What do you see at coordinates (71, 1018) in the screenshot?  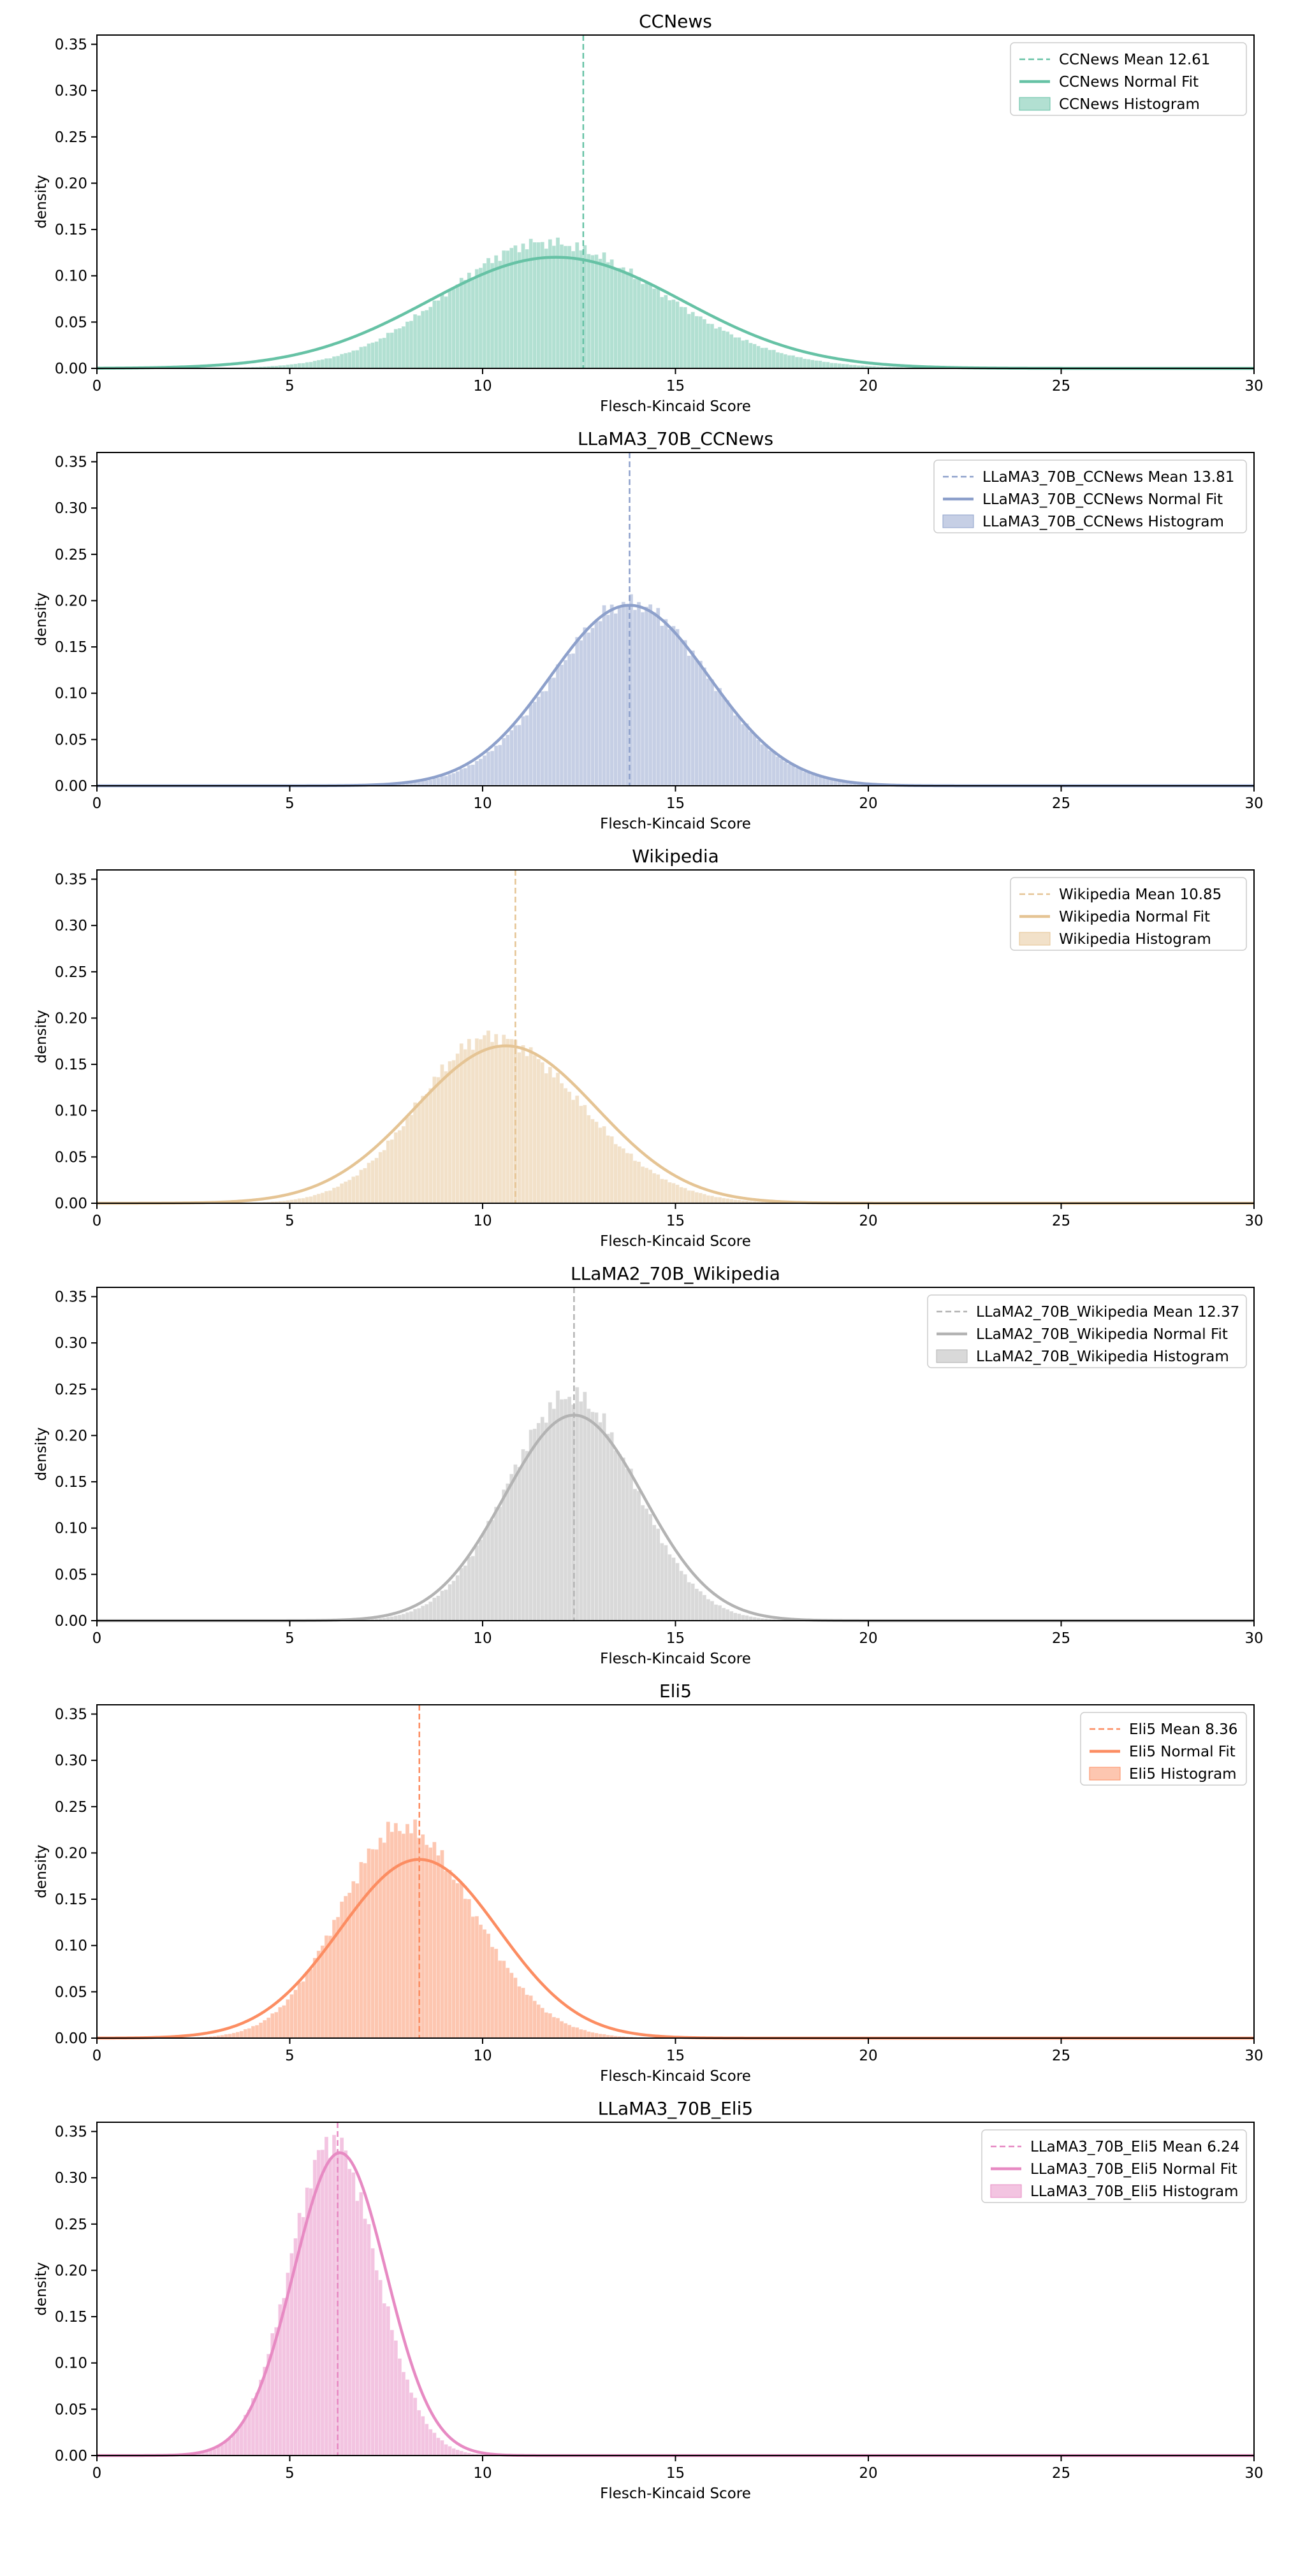 I see `y-tick-label: 0.20` at bounding box center [71, 1018].